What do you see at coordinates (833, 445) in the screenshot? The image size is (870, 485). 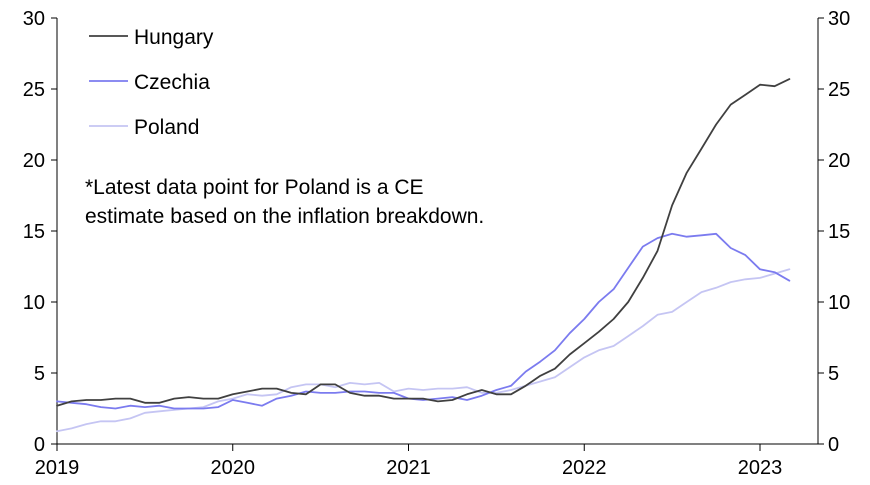 I see `right-y-tick-label: 0` at bounding box center [833, 445].